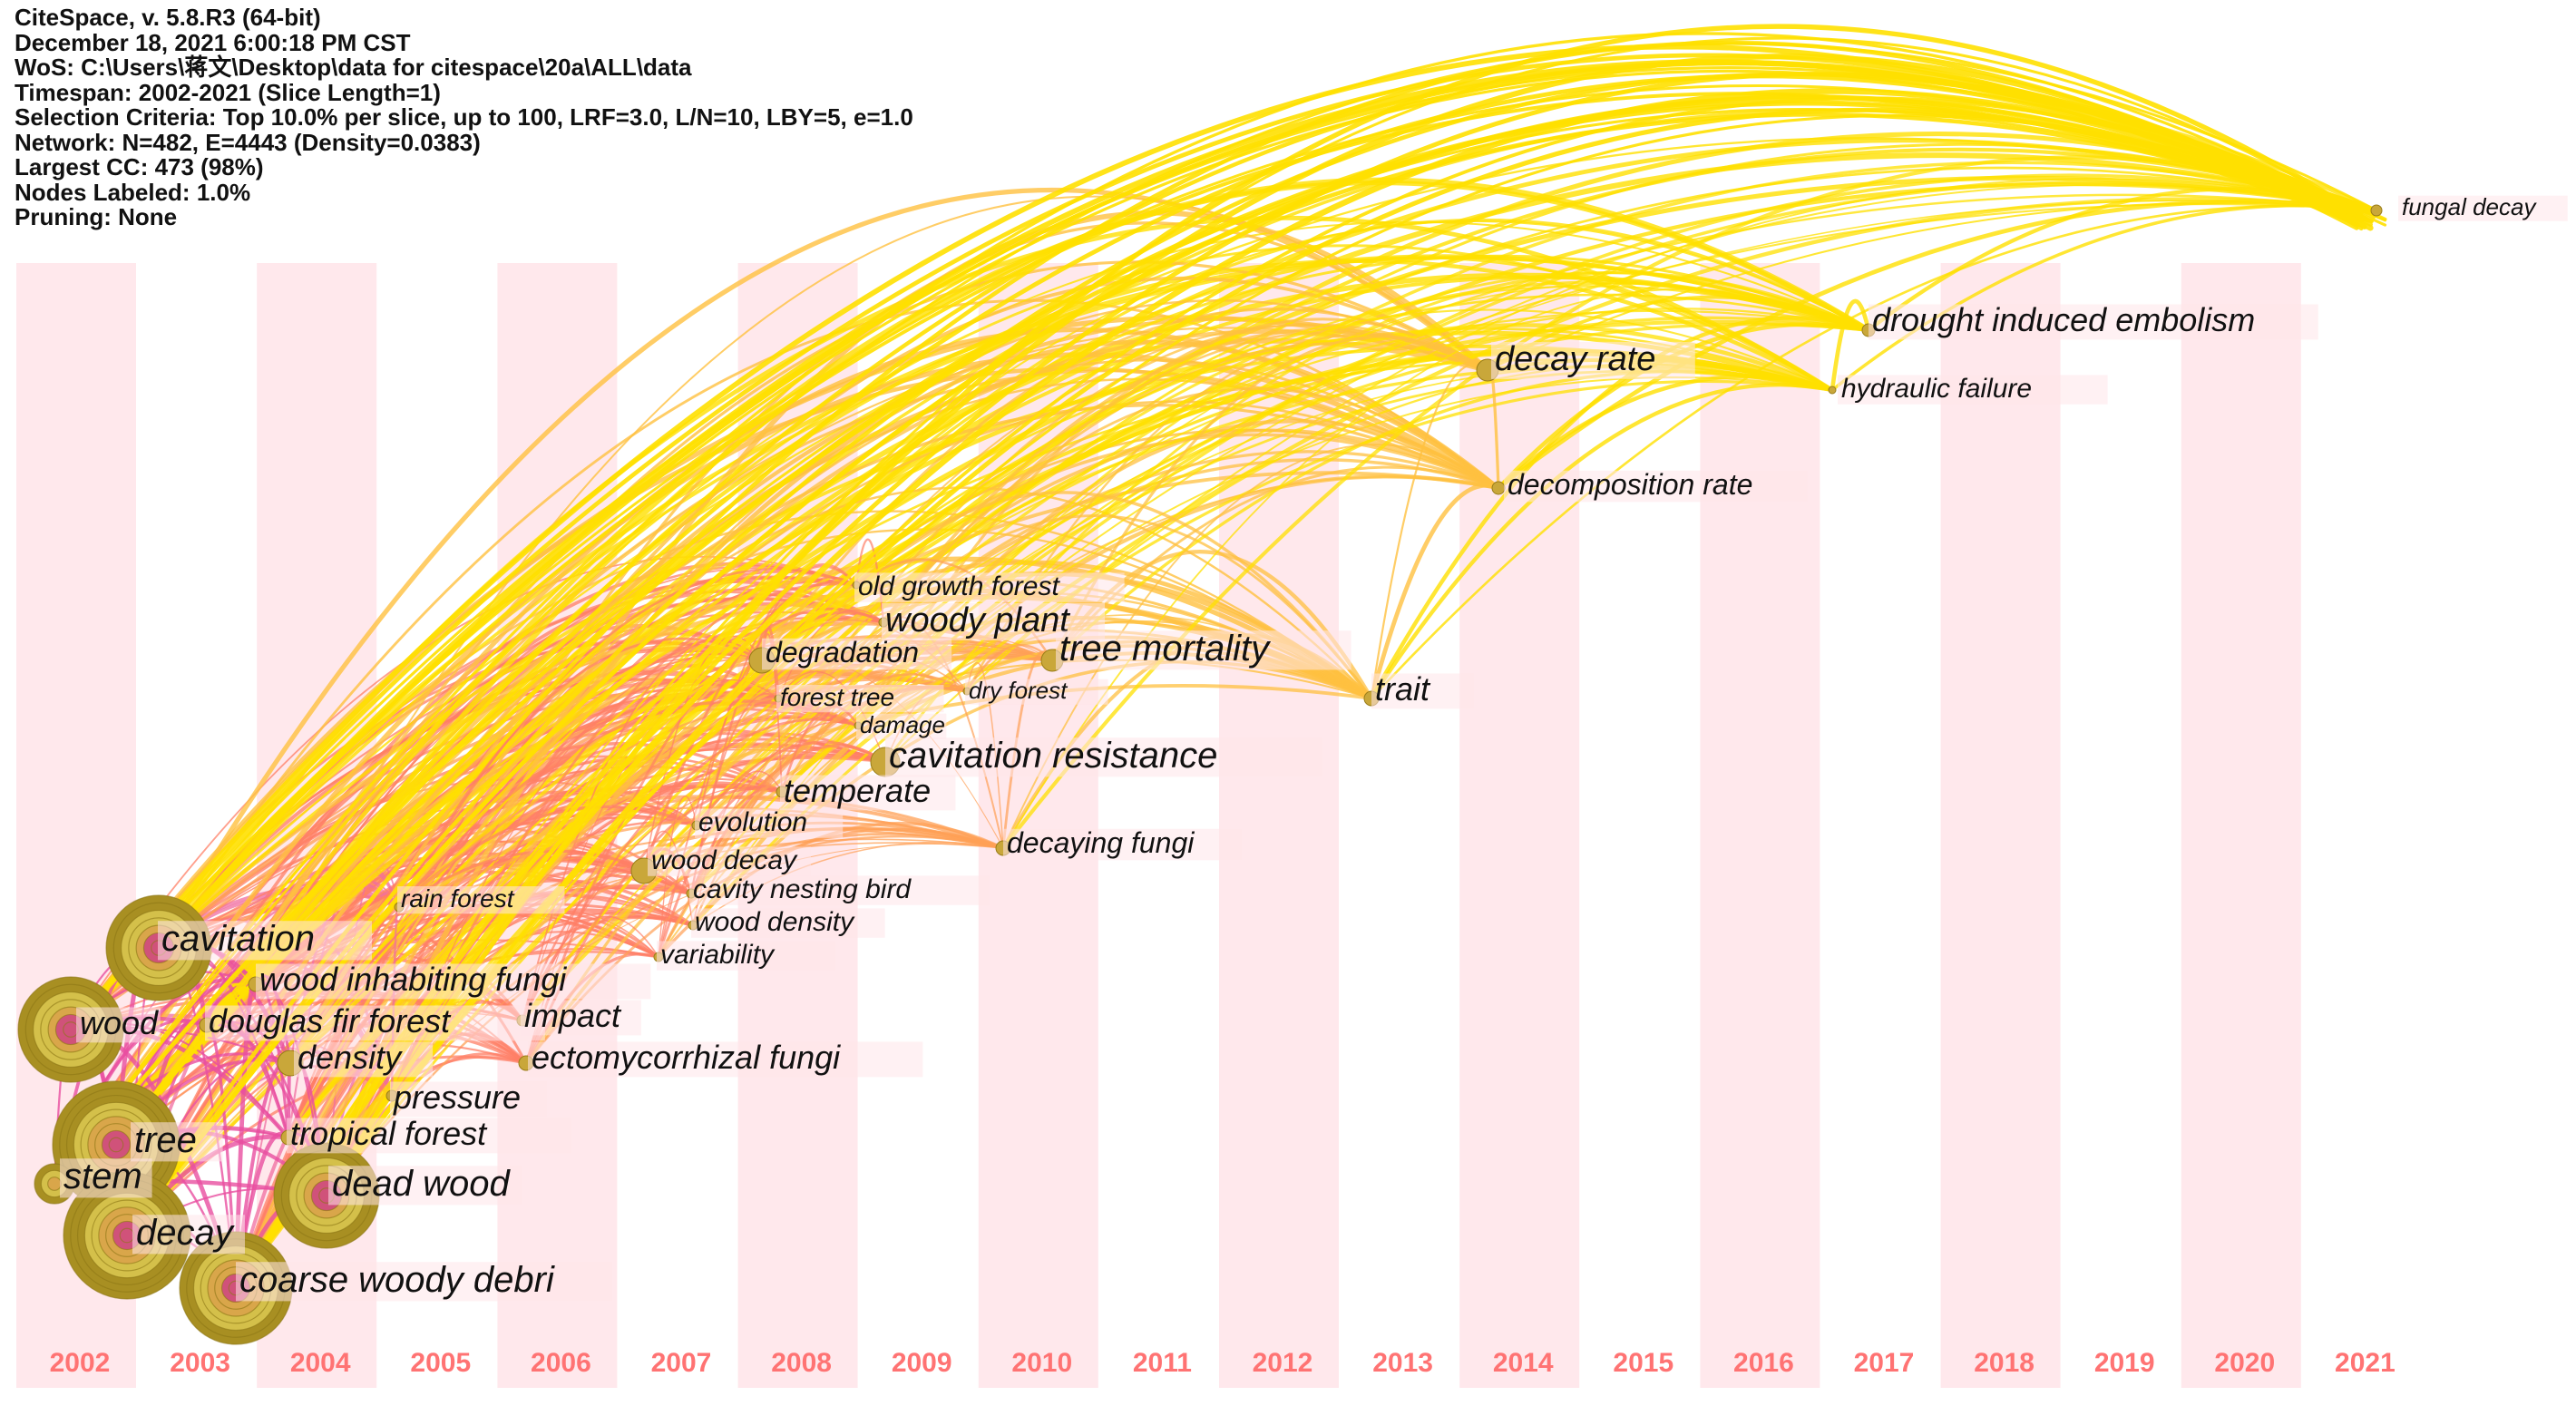  What do you see at coordinates (421, 1184) in the screenshot?
I see `keyword-label: dead wood` at bounding box center [421, 1184].